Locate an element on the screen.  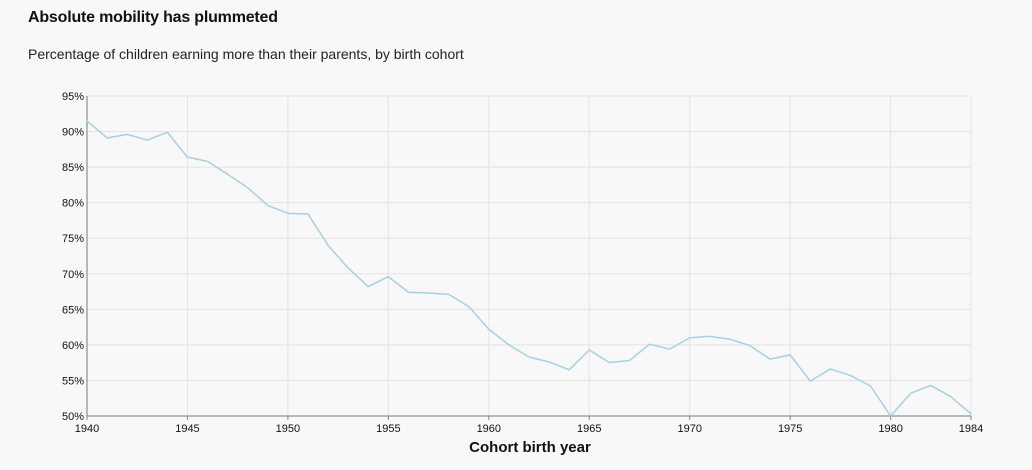
x-tick-label: 1945 is located at coordinates (187, 429).